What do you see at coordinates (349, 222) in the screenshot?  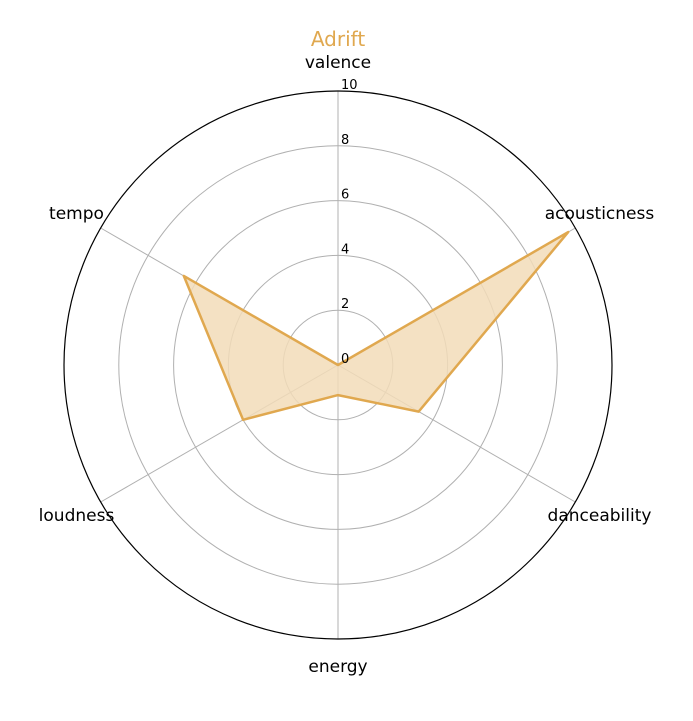 I see `tick-labels: 0 2 4 6 8 10` at bounding box center [349, 222].